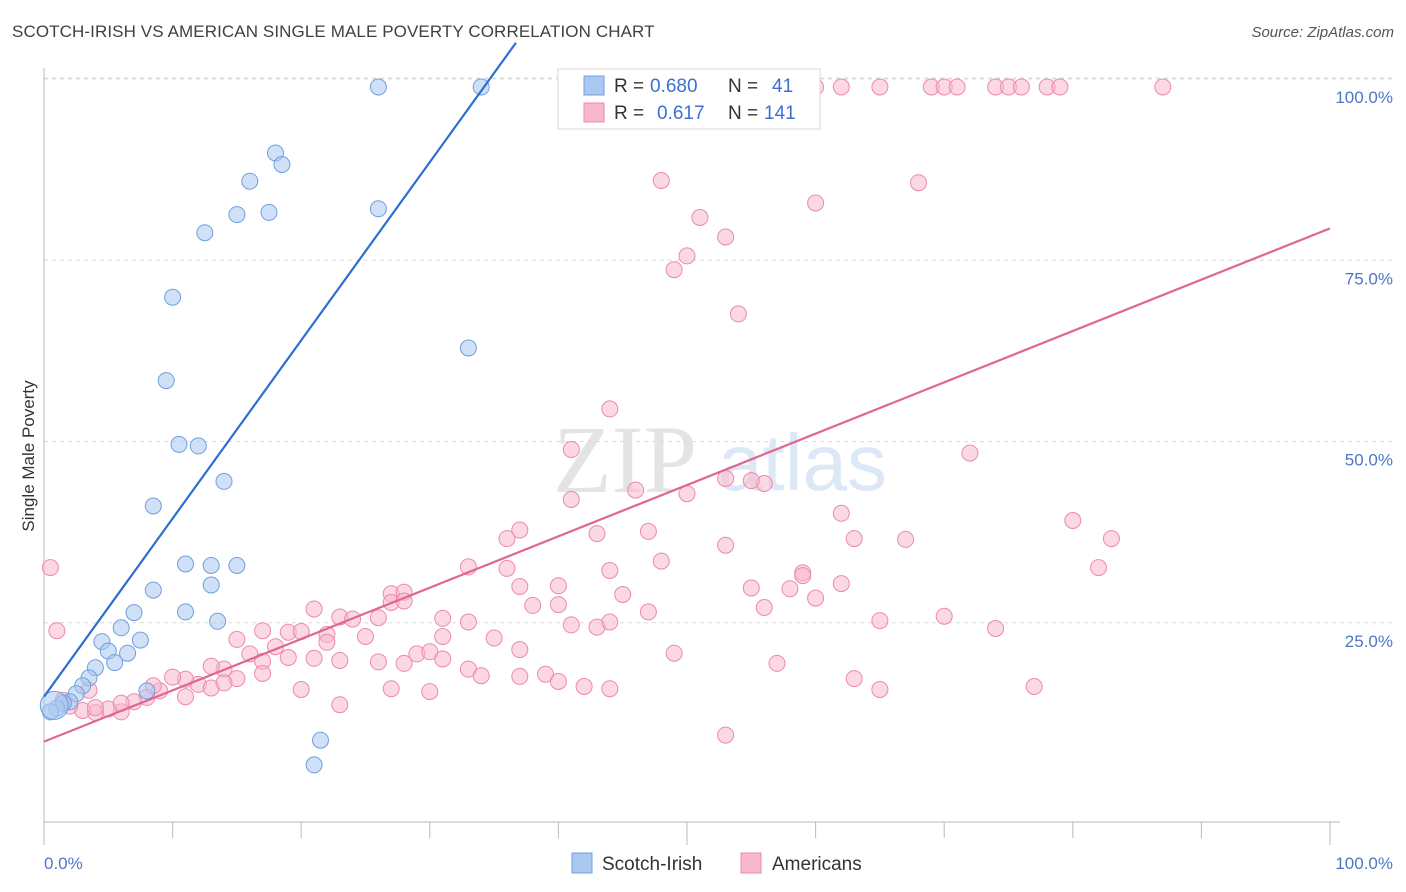 The width and height of the screenshot is (1406, 892). Describe the element at coordinates (1369, 641) in the screenshot. I see `y-tick-label-25: 25.0%` at that location.